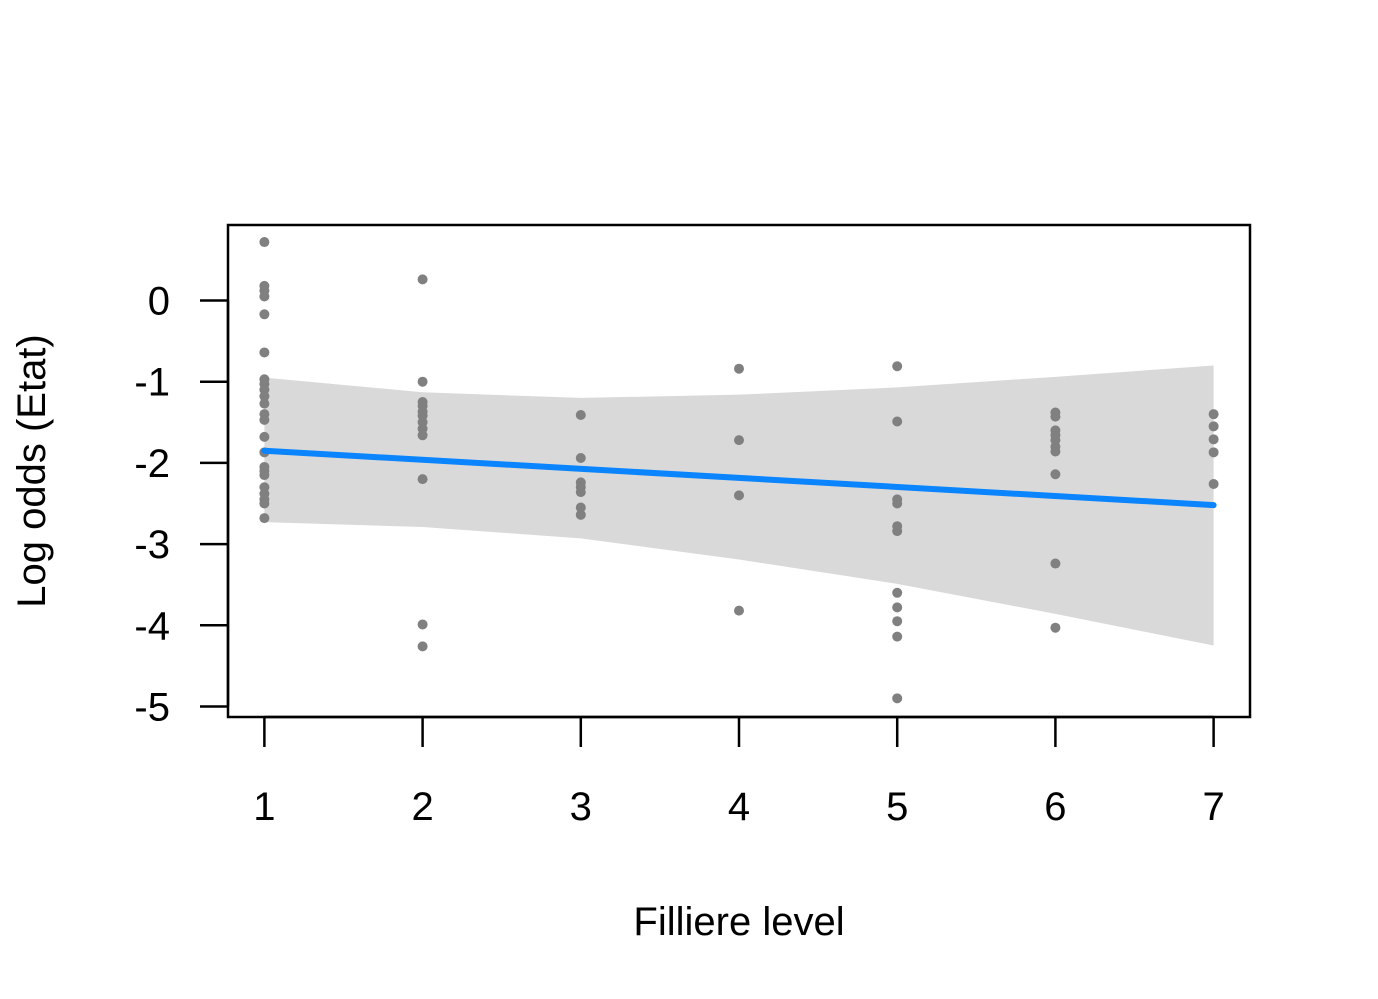 The image size is (1378, 999). What do you see at coordinates (152, 545) in the screenshot?
I see `y-tick-label: -3` at bounding box center [152, 545].